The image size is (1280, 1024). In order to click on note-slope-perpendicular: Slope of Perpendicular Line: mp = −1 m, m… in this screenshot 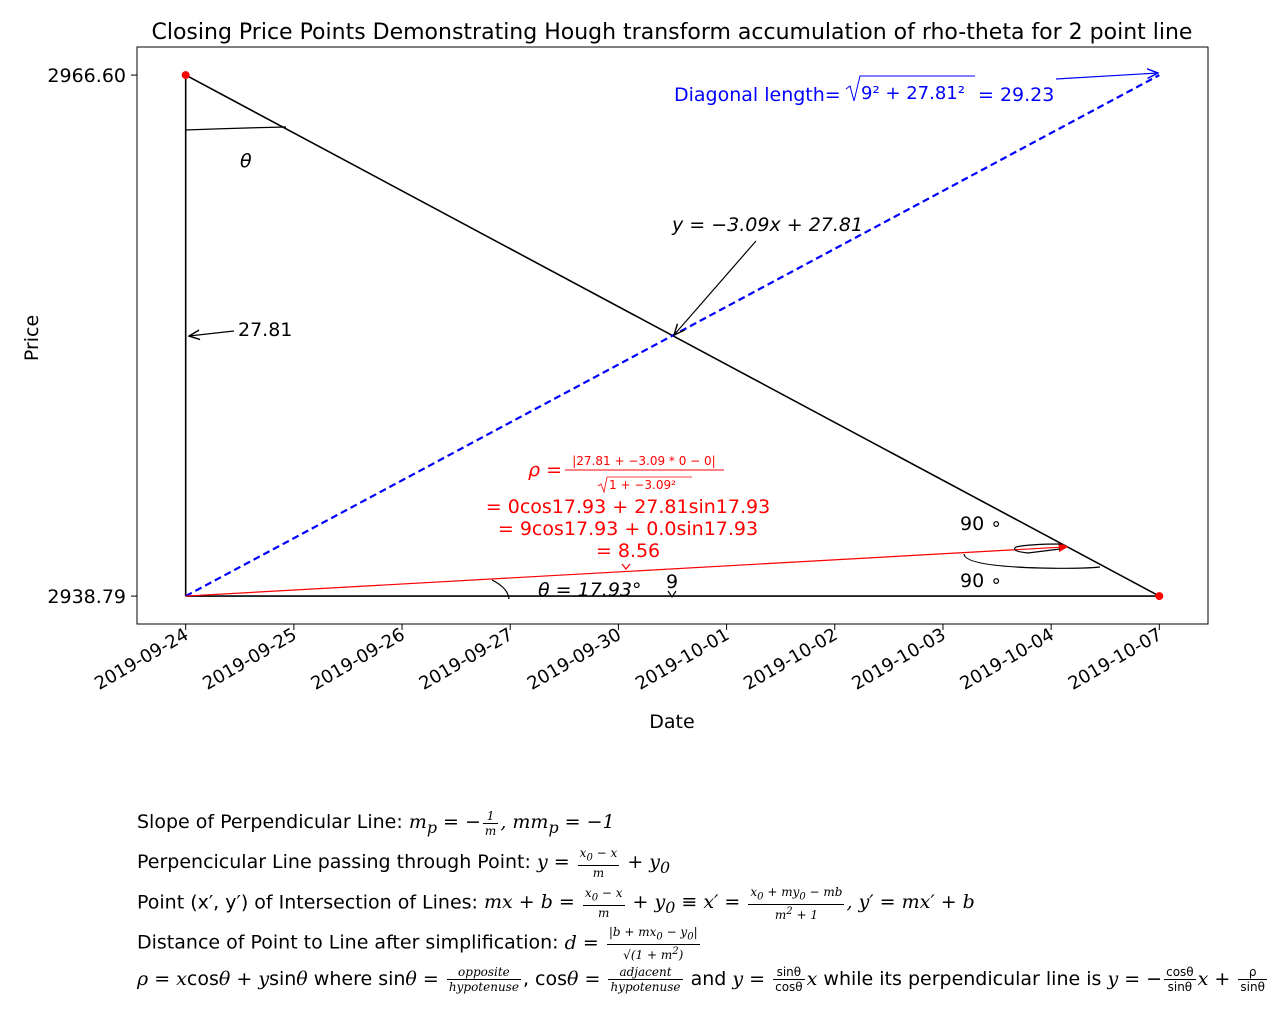, I will do `click(707, 825)`.